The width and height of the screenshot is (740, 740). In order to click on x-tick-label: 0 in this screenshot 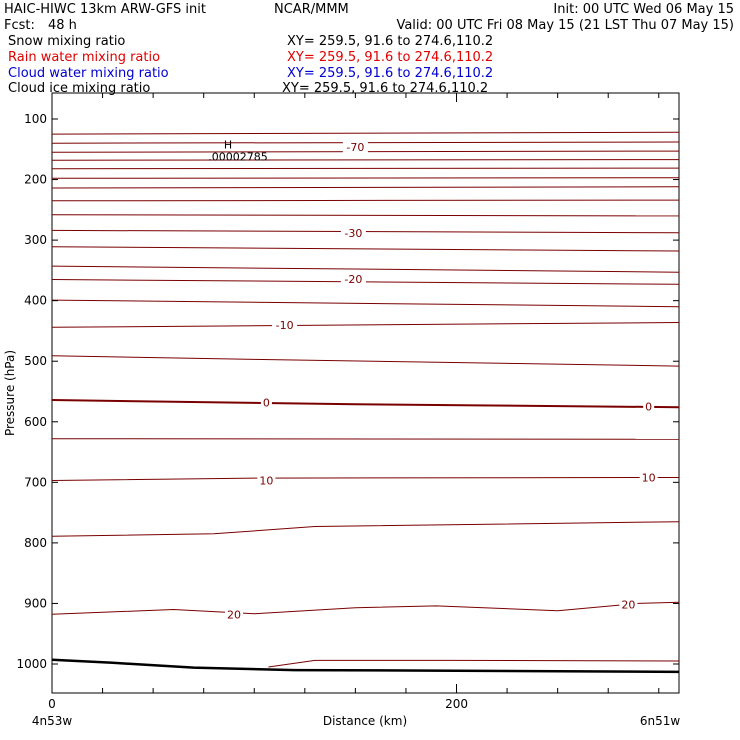, I will do `click(52, 704)`.